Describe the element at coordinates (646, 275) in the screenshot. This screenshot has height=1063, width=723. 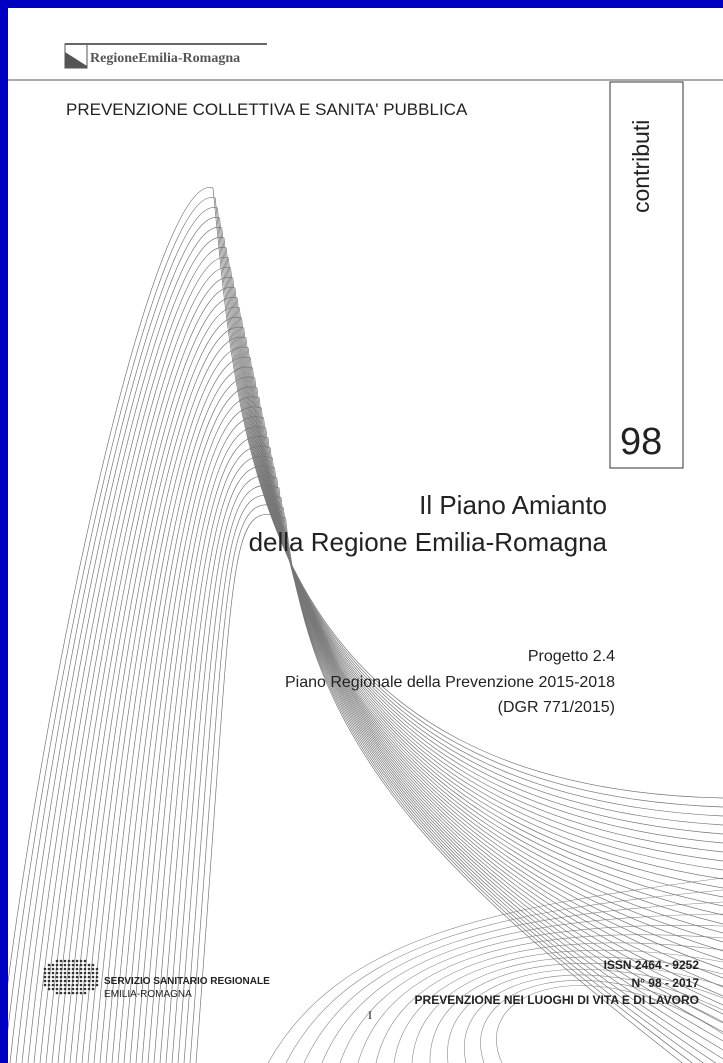
I see `number-box` at that location.